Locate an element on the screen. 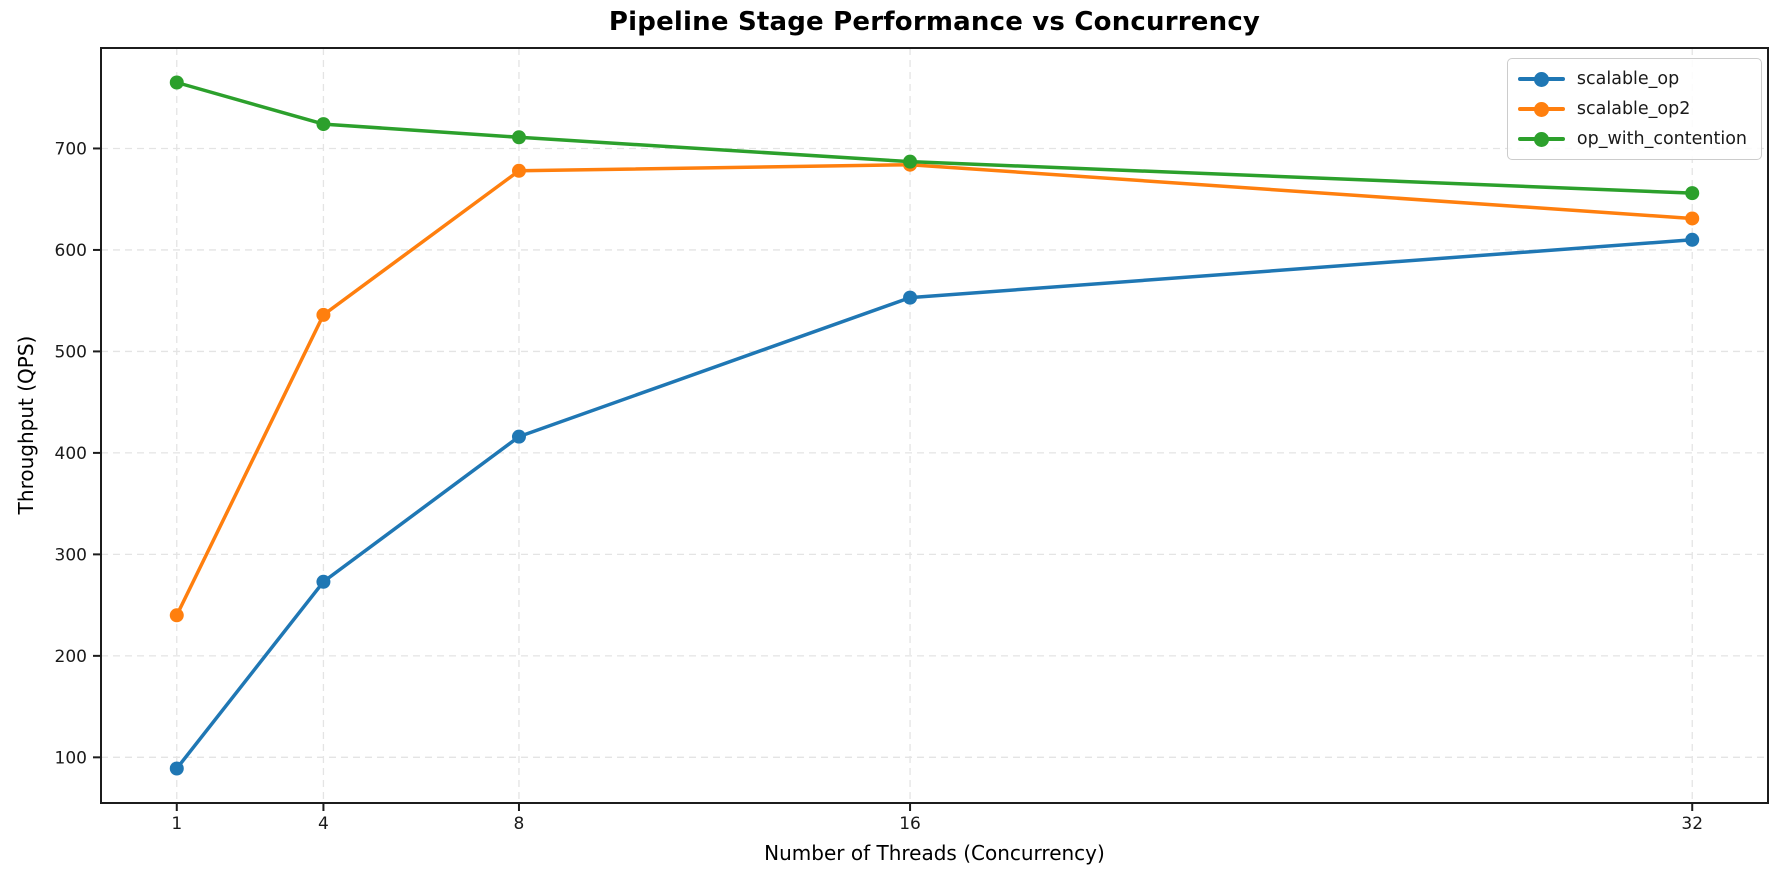  y-tick-label: 100 is located at coordinates (71, 758).